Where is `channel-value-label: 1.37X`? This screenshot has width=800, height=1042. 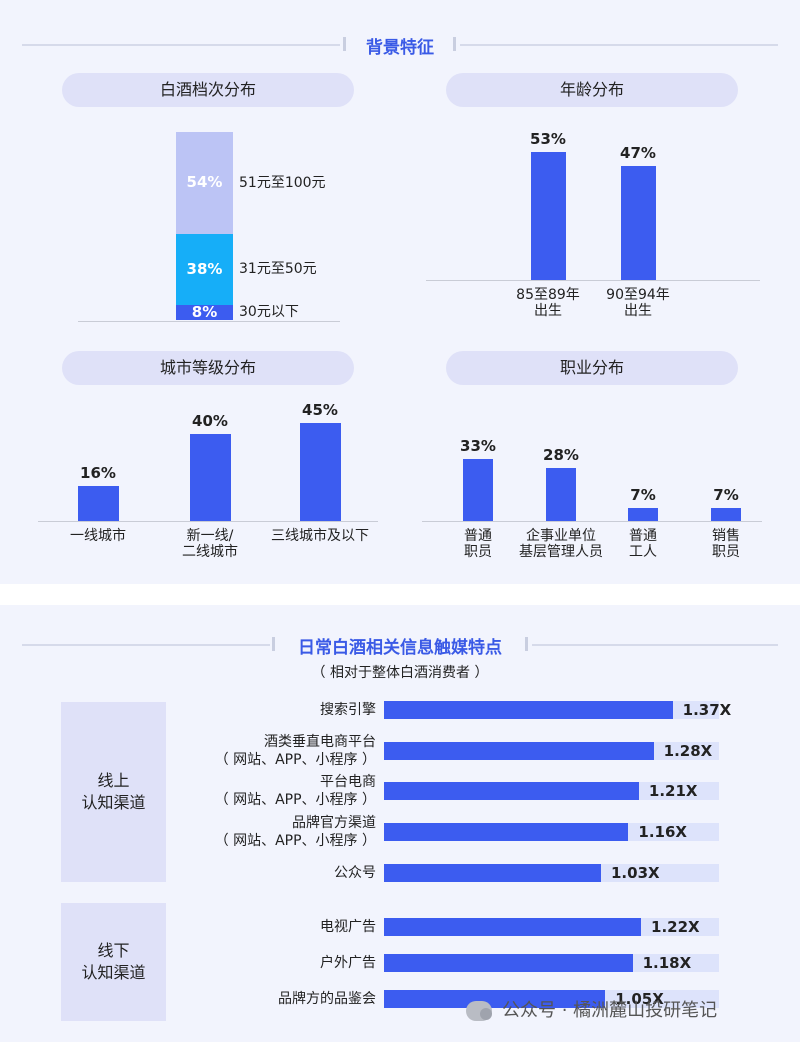 channel-value-label: 1.37X is located at coordinates (707, 710).